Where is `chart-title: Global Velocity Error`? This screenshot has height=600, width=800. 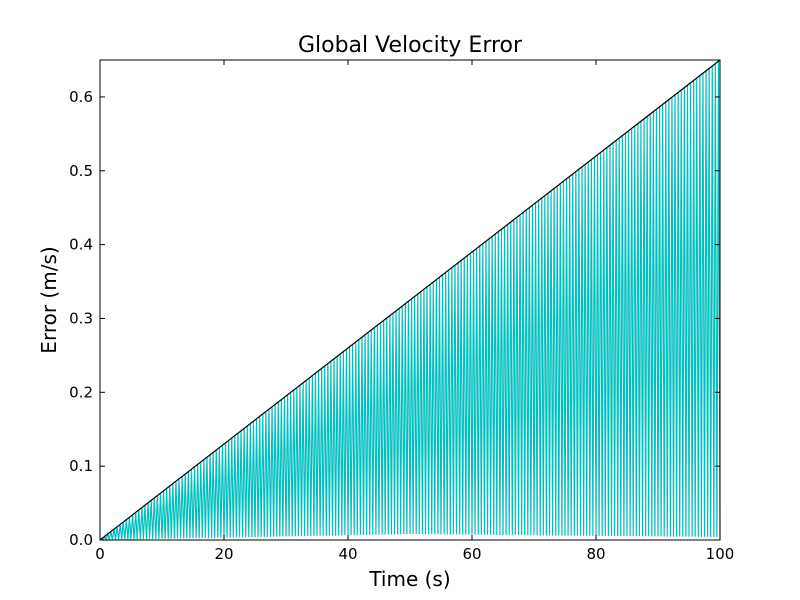
chart-title: Global Velocity Error is located at coordinates (410, 45).